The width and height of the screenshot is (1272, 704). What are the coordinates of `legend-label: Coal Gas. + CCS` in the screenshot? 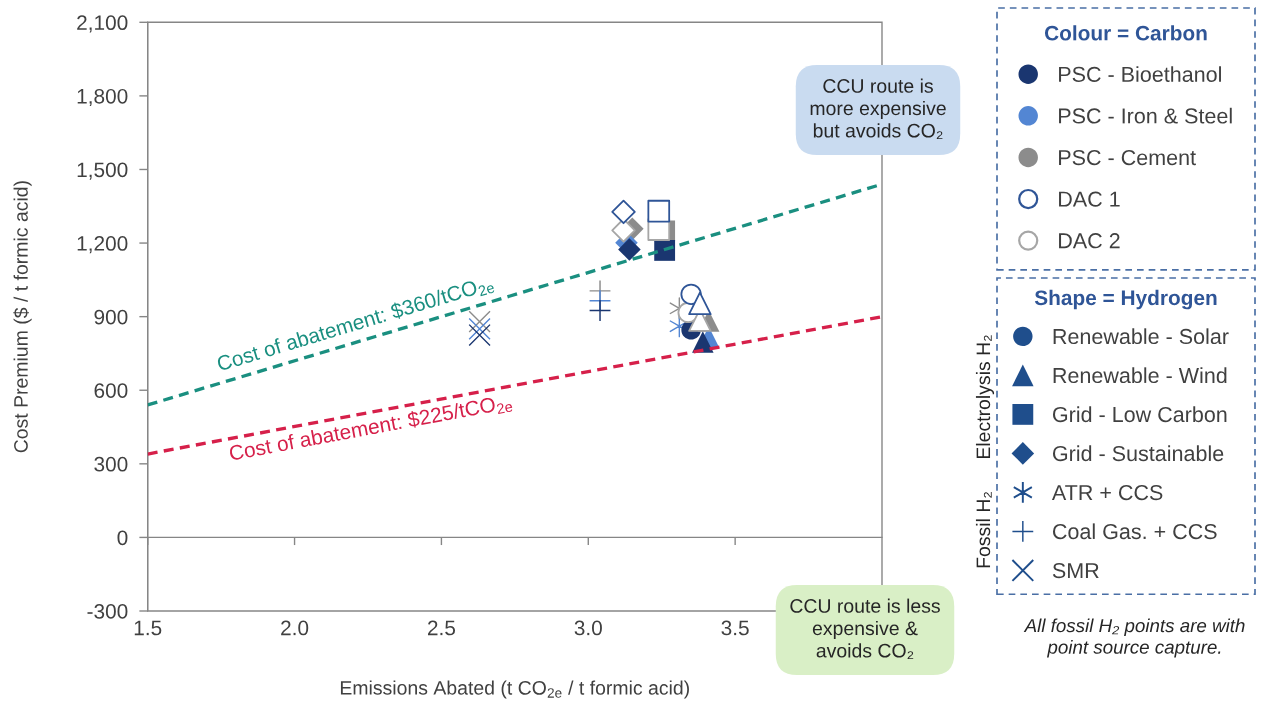 It's located at (1134, 531).